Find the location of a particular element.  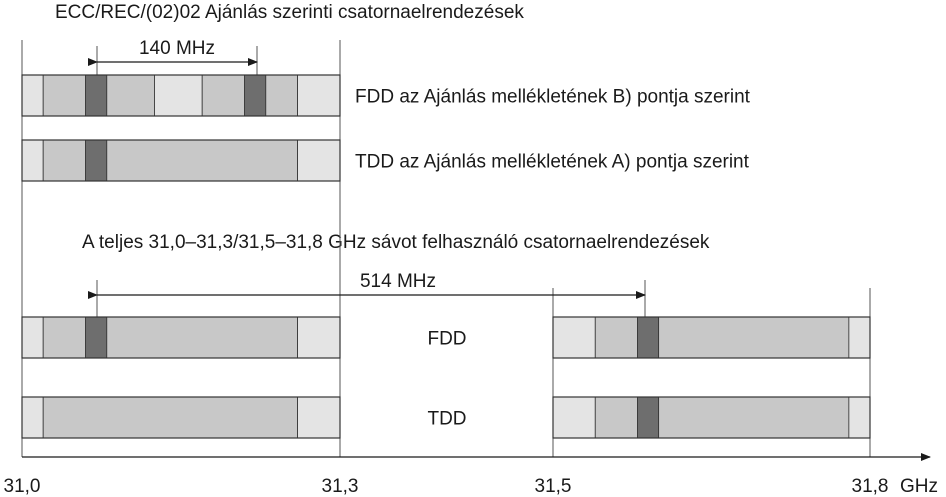

dimension-514mhz: 514 MHz is located at coordinates (367, 285).